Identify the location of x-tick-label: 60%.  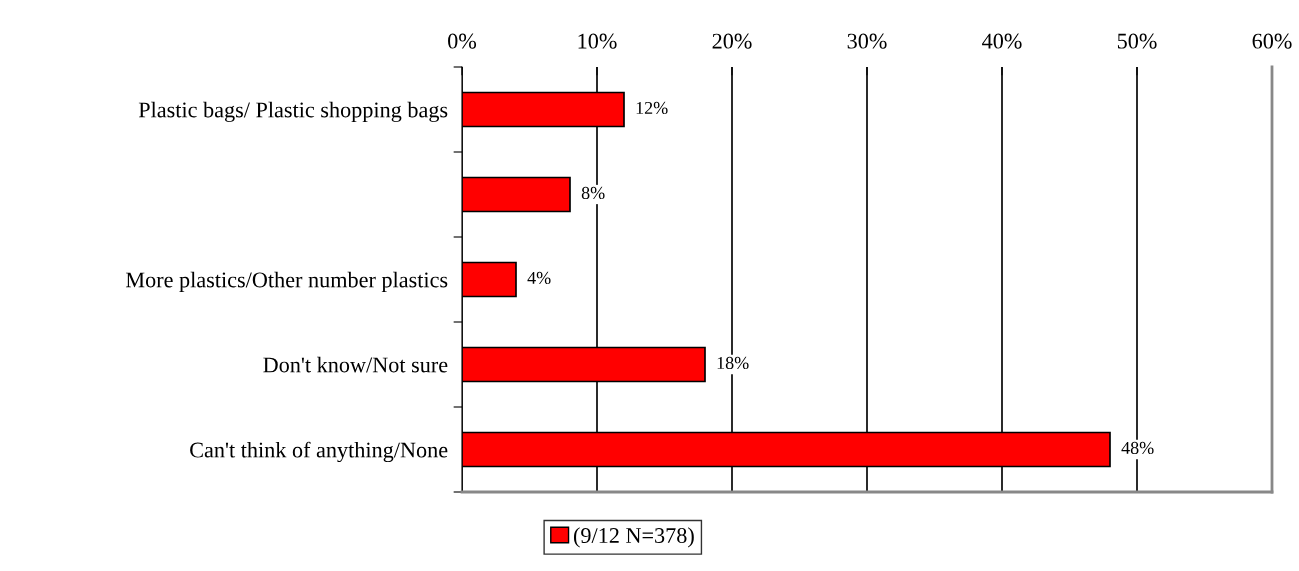
(1272, 41).